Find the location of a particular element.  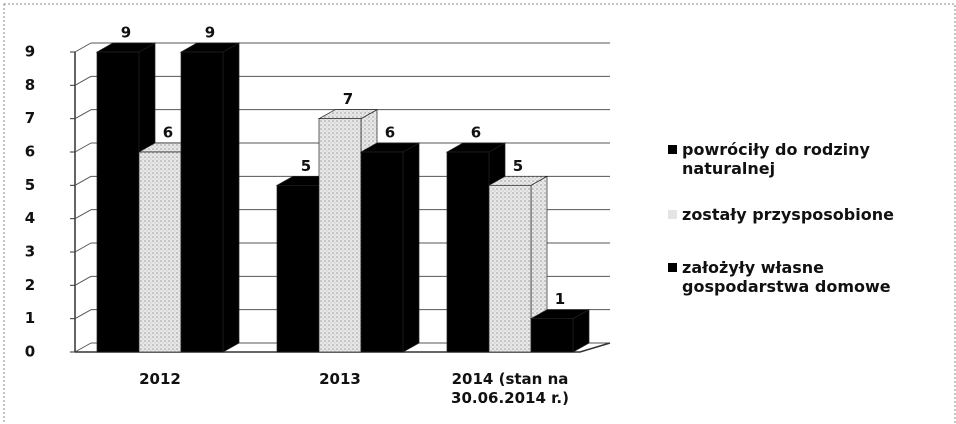

y-tick-label: 8 is located at coordinates (30, 85).